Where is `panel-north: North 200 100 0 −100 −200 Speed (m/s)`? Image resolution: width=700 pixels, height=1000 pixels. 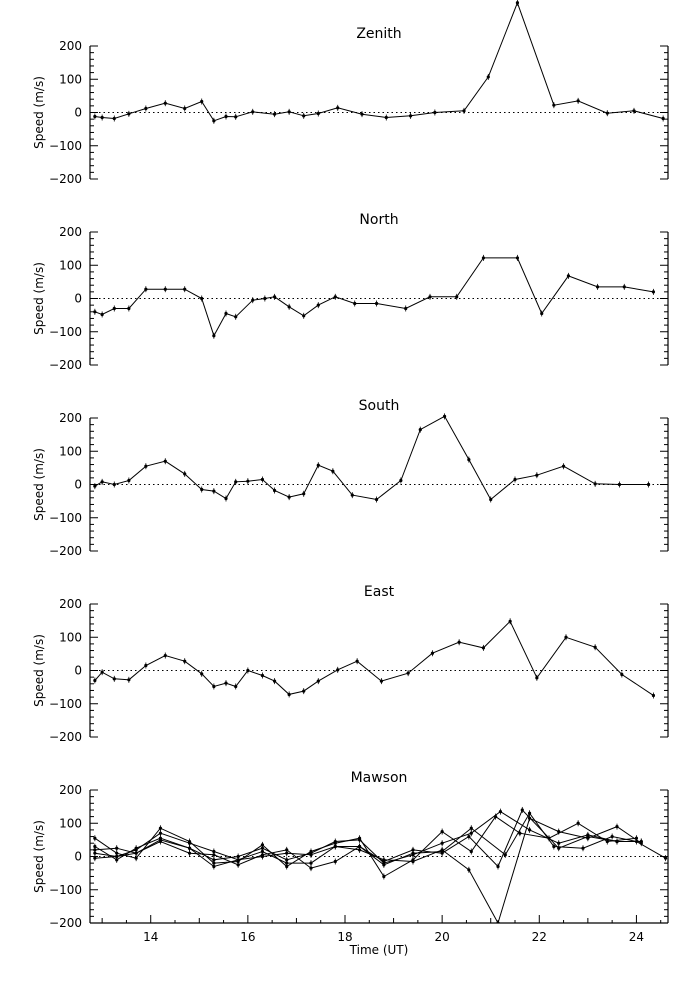 panel-north: North 200 100 0 −100 −200 Speed (m/s) is located at coordinates (350, 292).